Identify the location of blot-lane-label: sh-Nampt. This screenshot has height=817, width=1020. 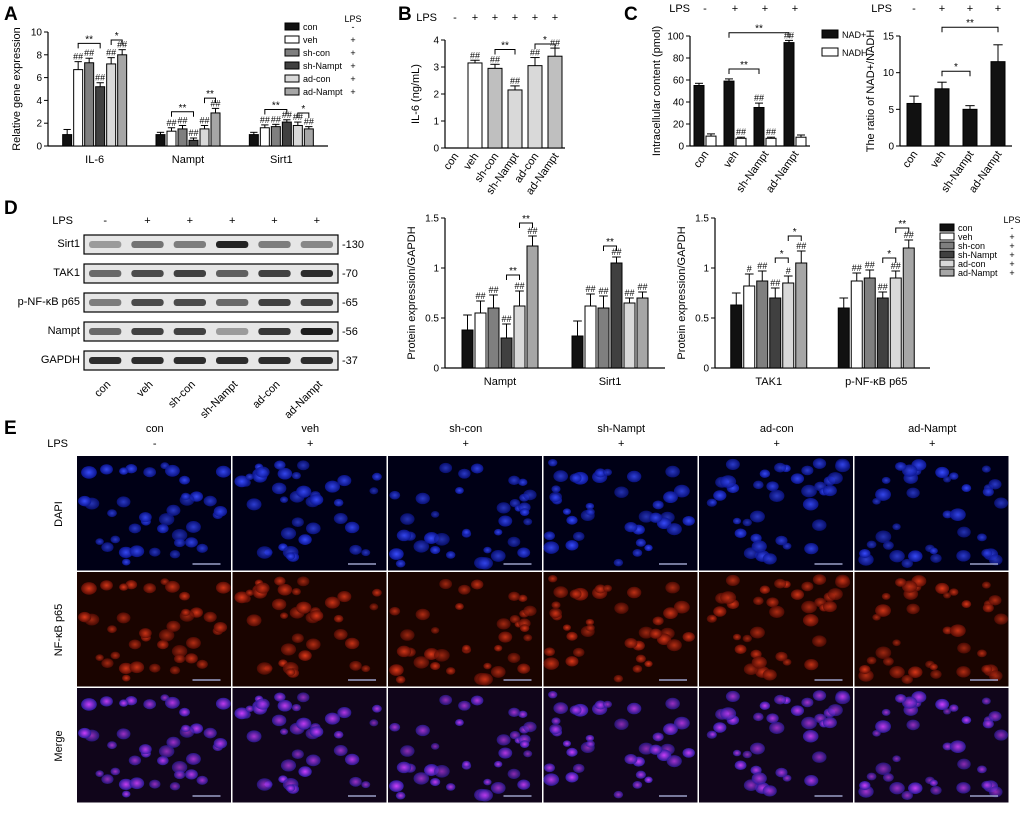
(219, 400).